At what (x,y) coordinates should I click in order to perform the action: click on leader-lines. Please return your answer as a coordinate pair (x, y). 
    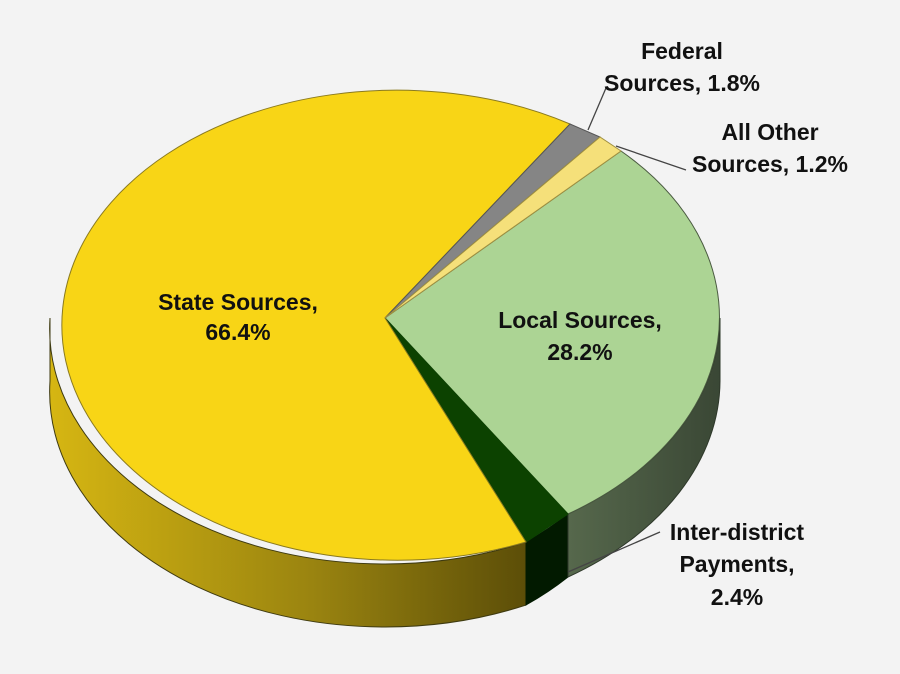
    Looking at the image, I should click on (627, 330).